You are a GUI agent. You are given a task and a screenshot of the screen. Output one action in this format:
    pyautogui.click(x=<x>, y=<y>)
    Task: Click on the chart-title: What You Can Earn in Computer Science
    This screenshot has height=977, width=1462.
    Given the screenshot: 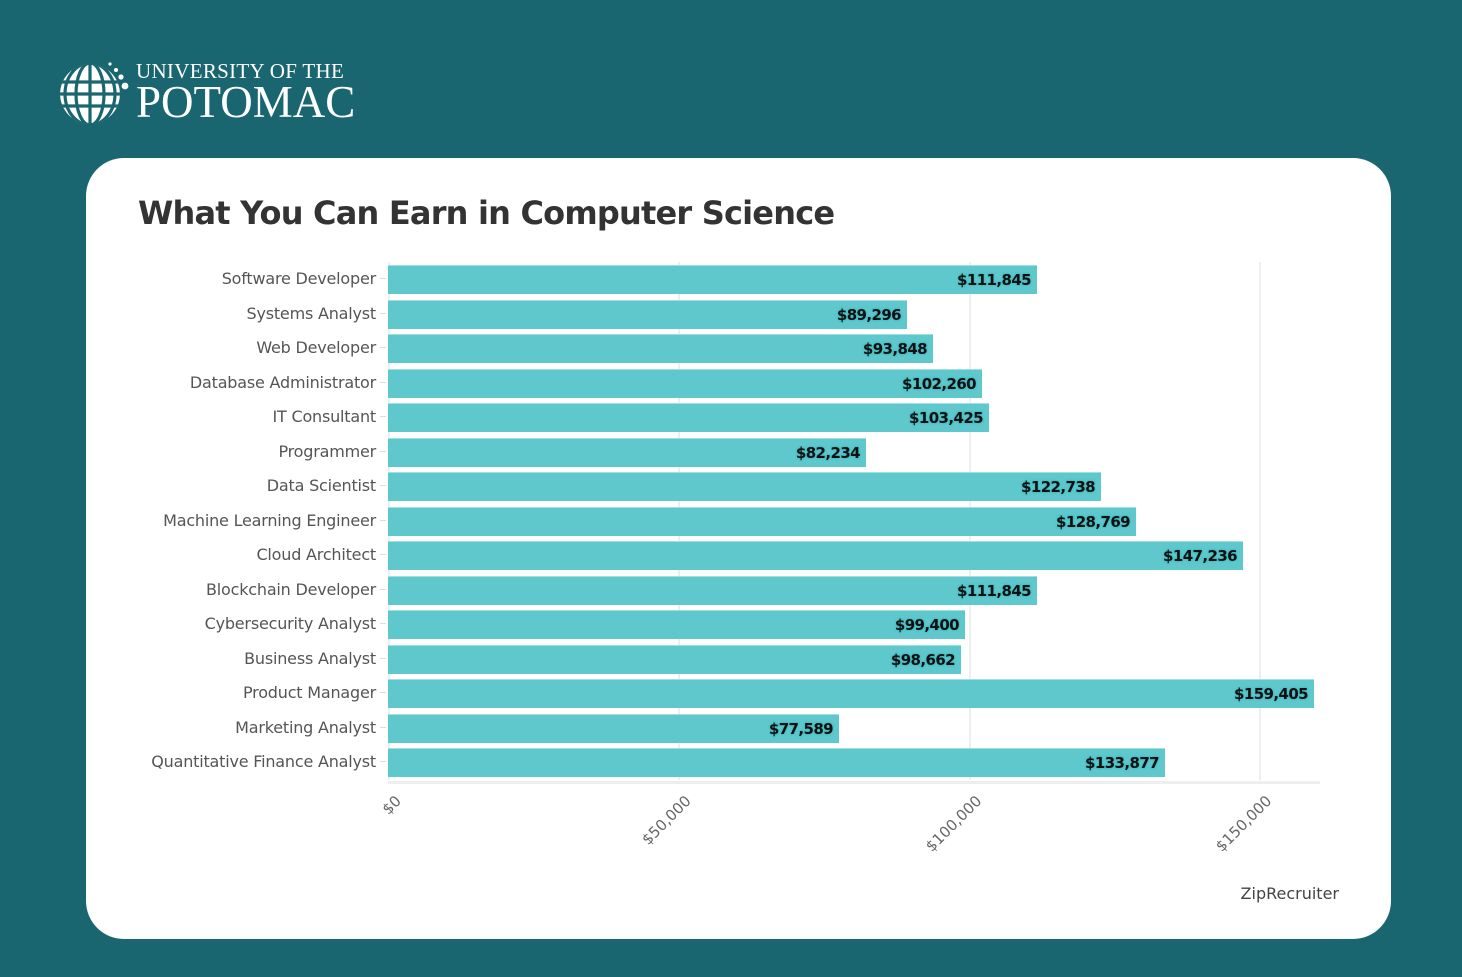 What is the action you would take?
    pyautogui.click(x=486, y=213)
    